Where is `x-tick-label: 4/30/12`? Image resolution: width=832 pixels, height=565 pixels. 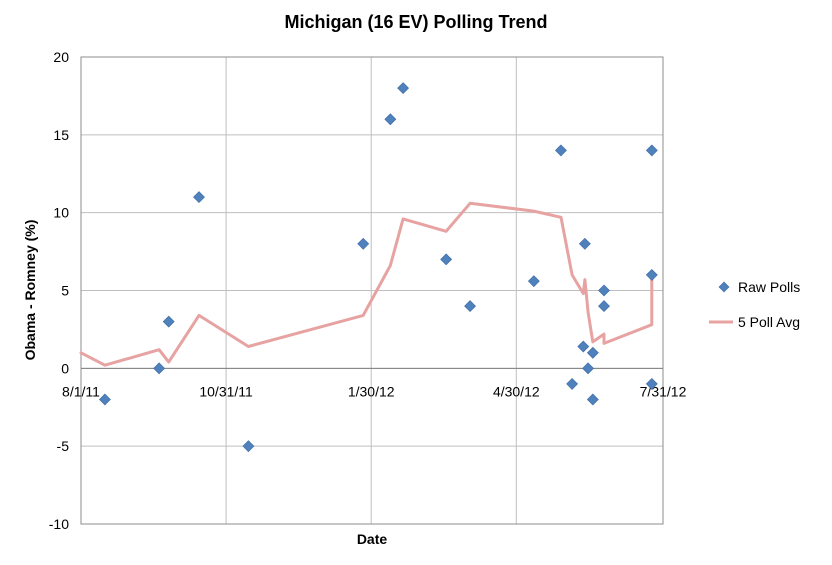
x-tick-label: 4/30/12 is located at coordinates (516, 391).